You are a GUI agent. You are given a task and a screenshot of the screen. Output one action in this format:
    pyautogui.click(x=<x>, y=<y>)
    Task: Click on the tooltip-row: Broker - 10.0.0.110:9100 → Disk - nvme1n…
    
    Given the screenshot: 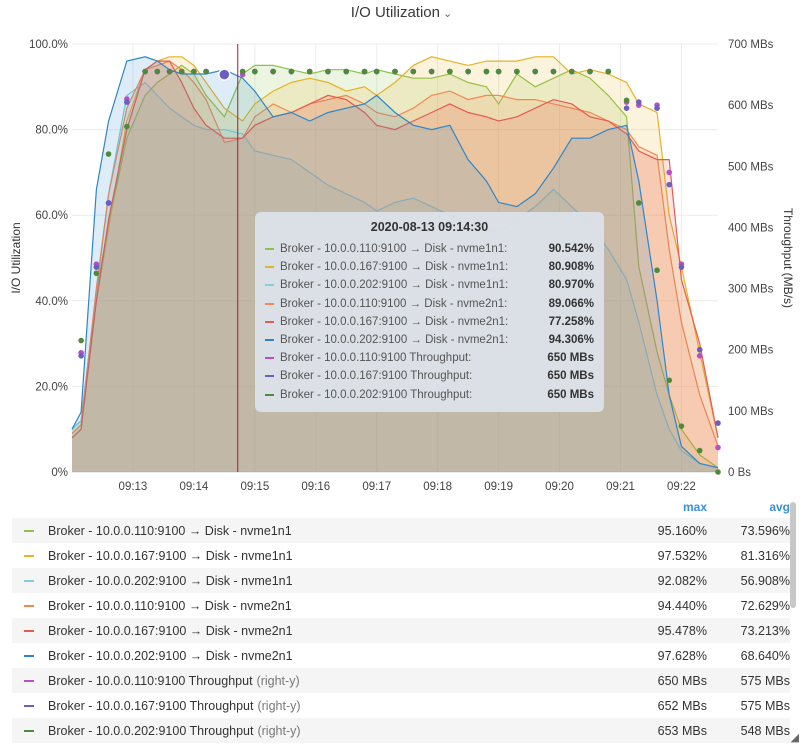 What is the action you would take?
    pyautogui.click(x=429, y=249)
    